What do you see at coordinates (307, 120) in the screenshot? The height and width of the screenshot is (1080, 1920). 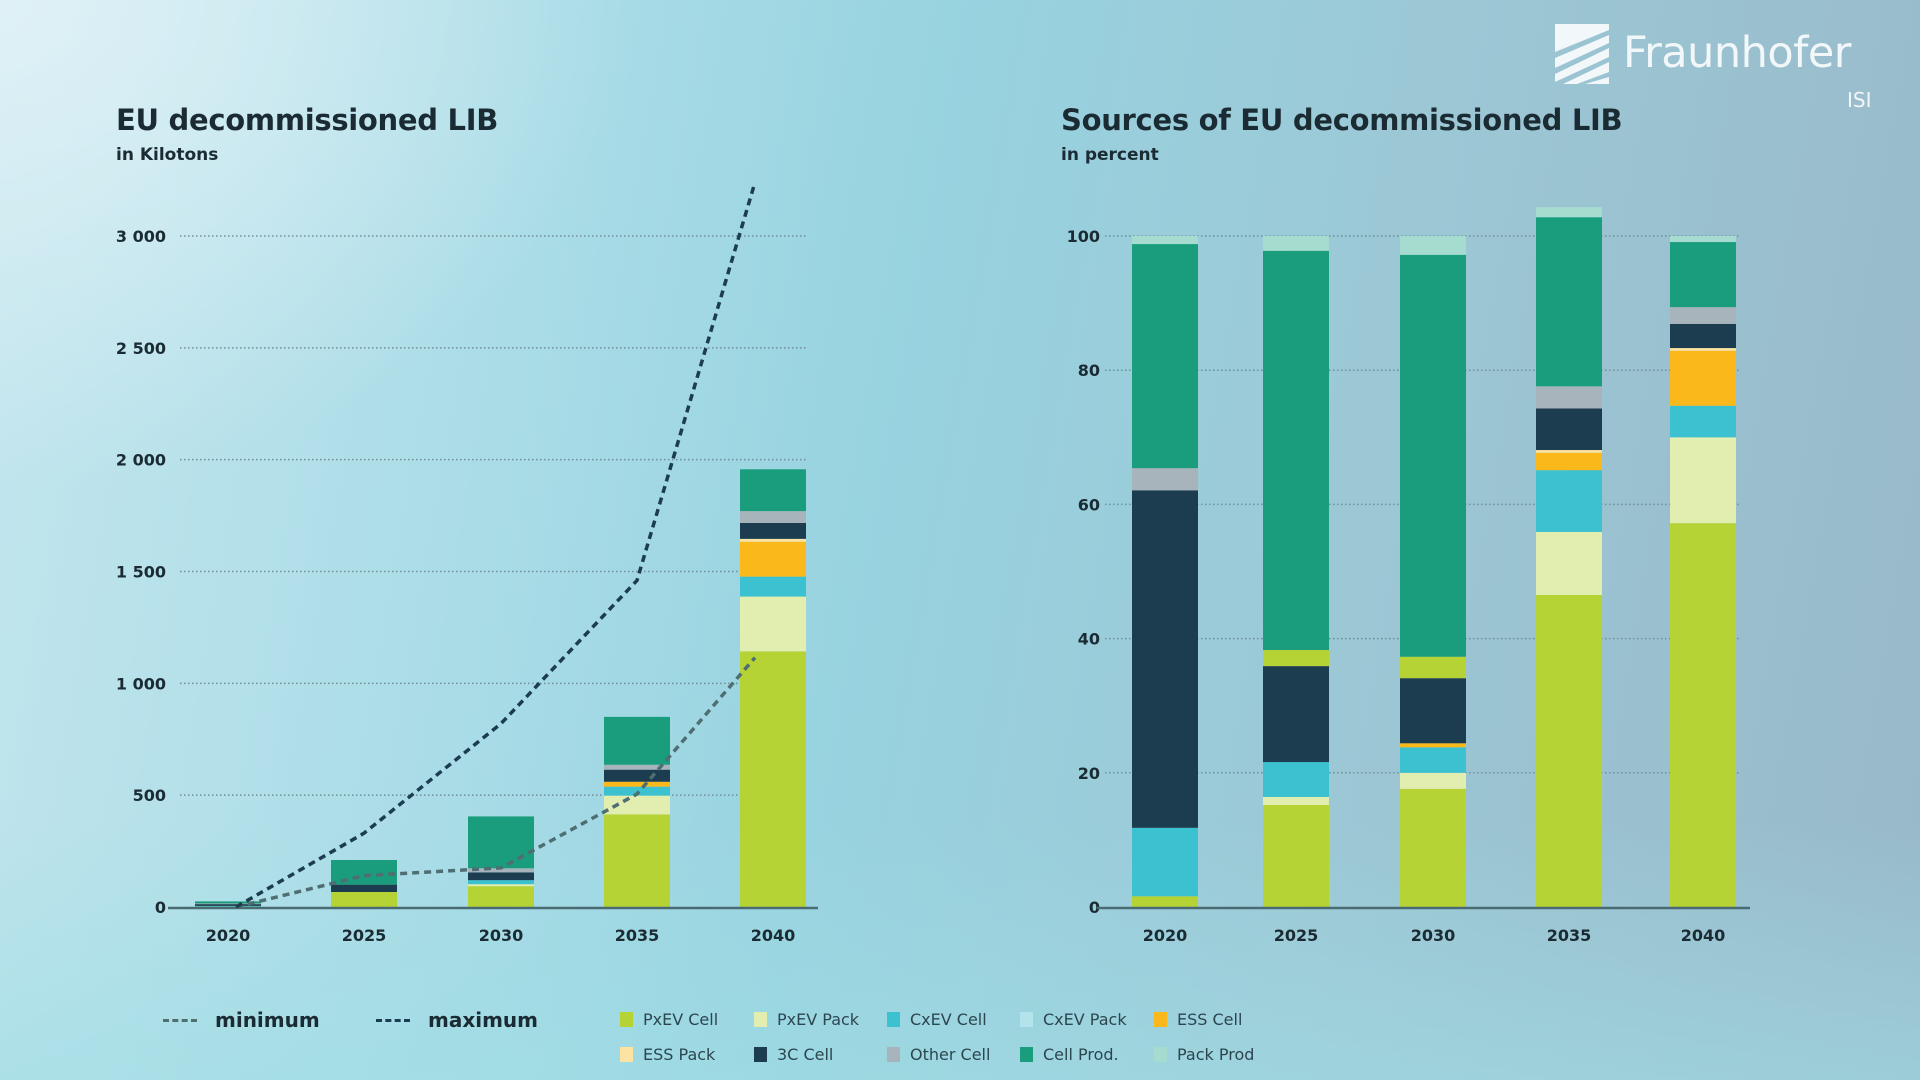 I see `left-chart-title: EU decommissioned LIB` at bounding box center [307, 120].